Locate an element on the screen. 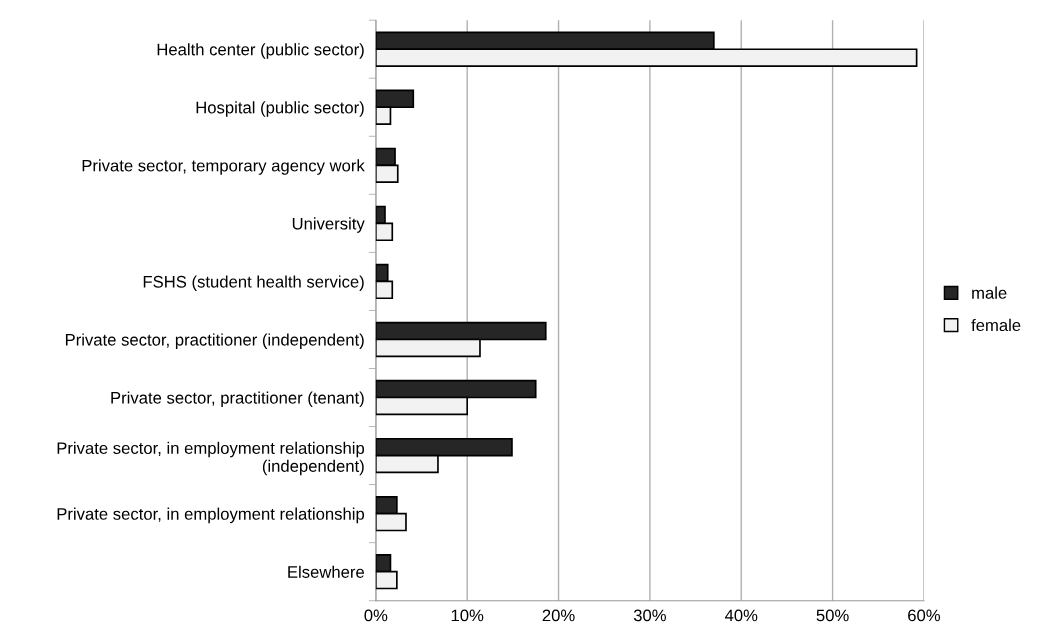 Image resolution: width=1044 pixels, height=631 pixels. x-tick-label: 60% is located at coordinates (924, 615).